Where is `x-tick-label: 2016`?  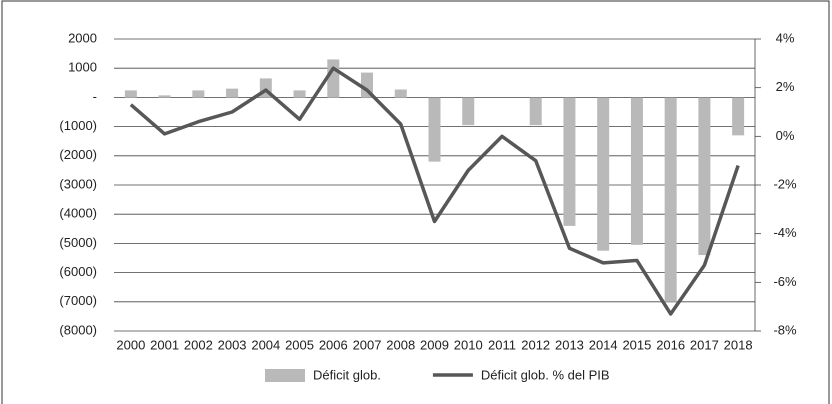 x-tick-label: 2016 is located at coordinates (670, 344).